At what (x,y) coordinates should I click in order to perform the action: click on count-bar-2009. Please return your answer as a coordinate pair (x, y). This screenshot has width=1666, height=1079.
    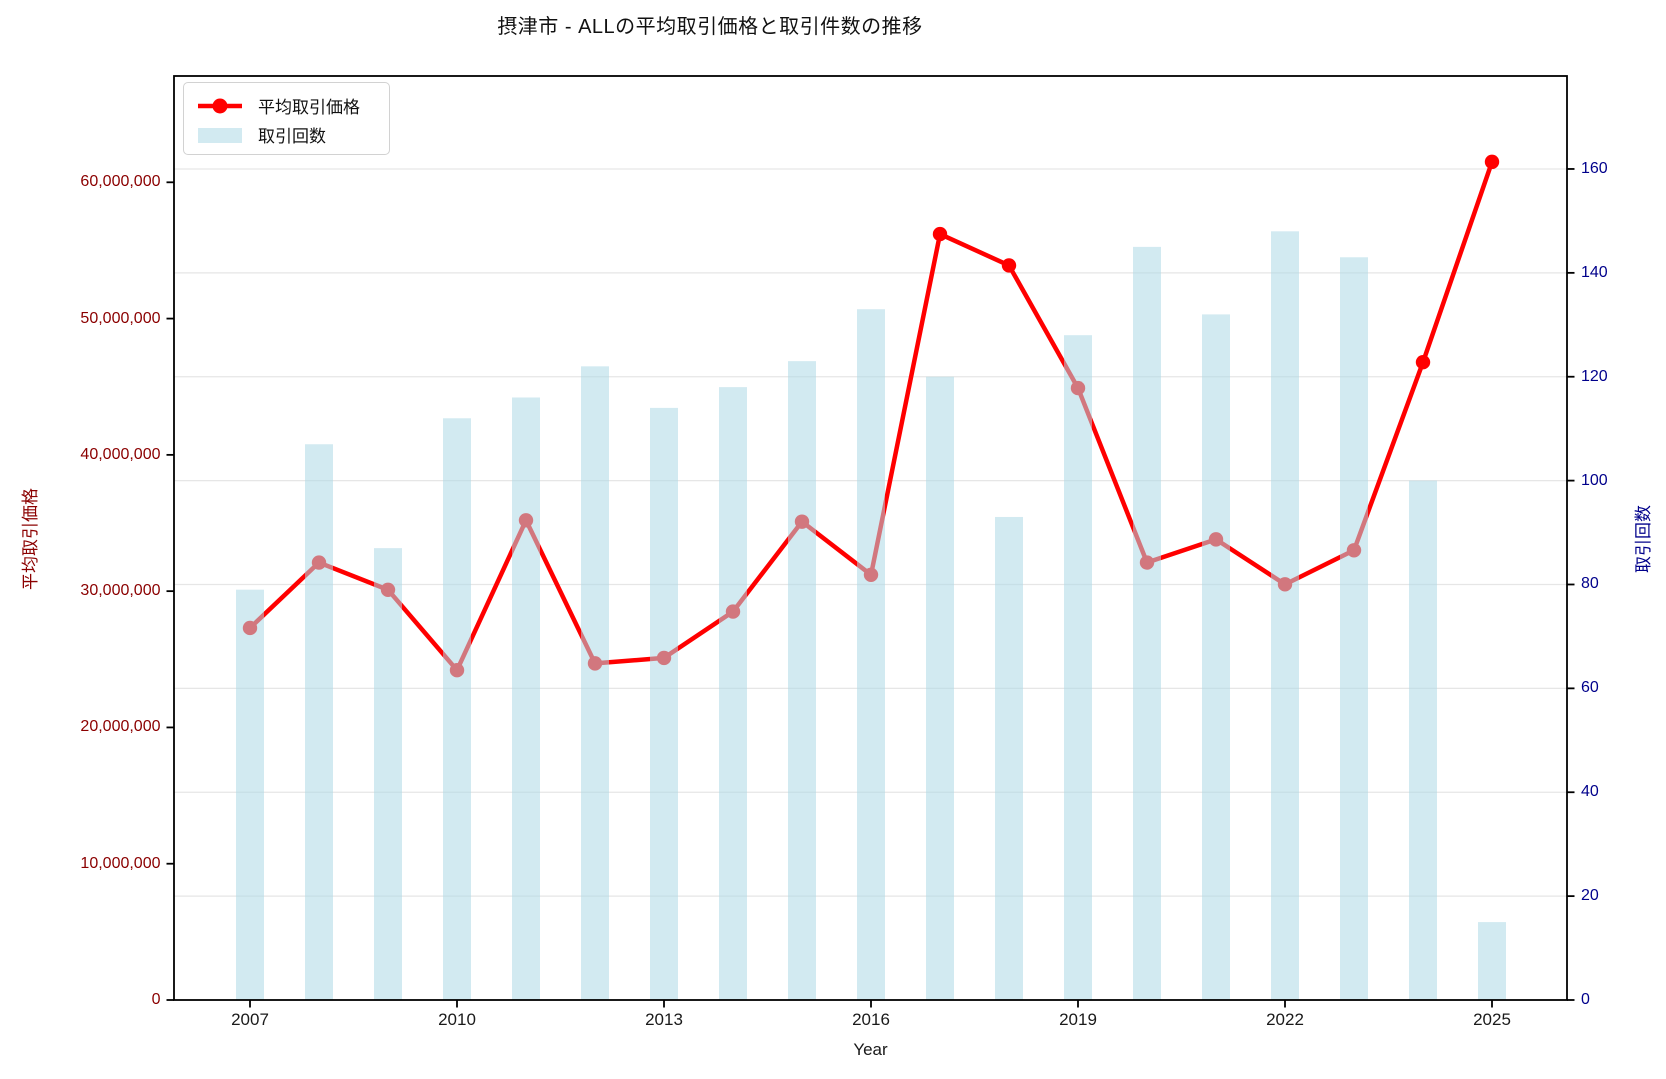
    Looking at the image, I should click on (388, 774).